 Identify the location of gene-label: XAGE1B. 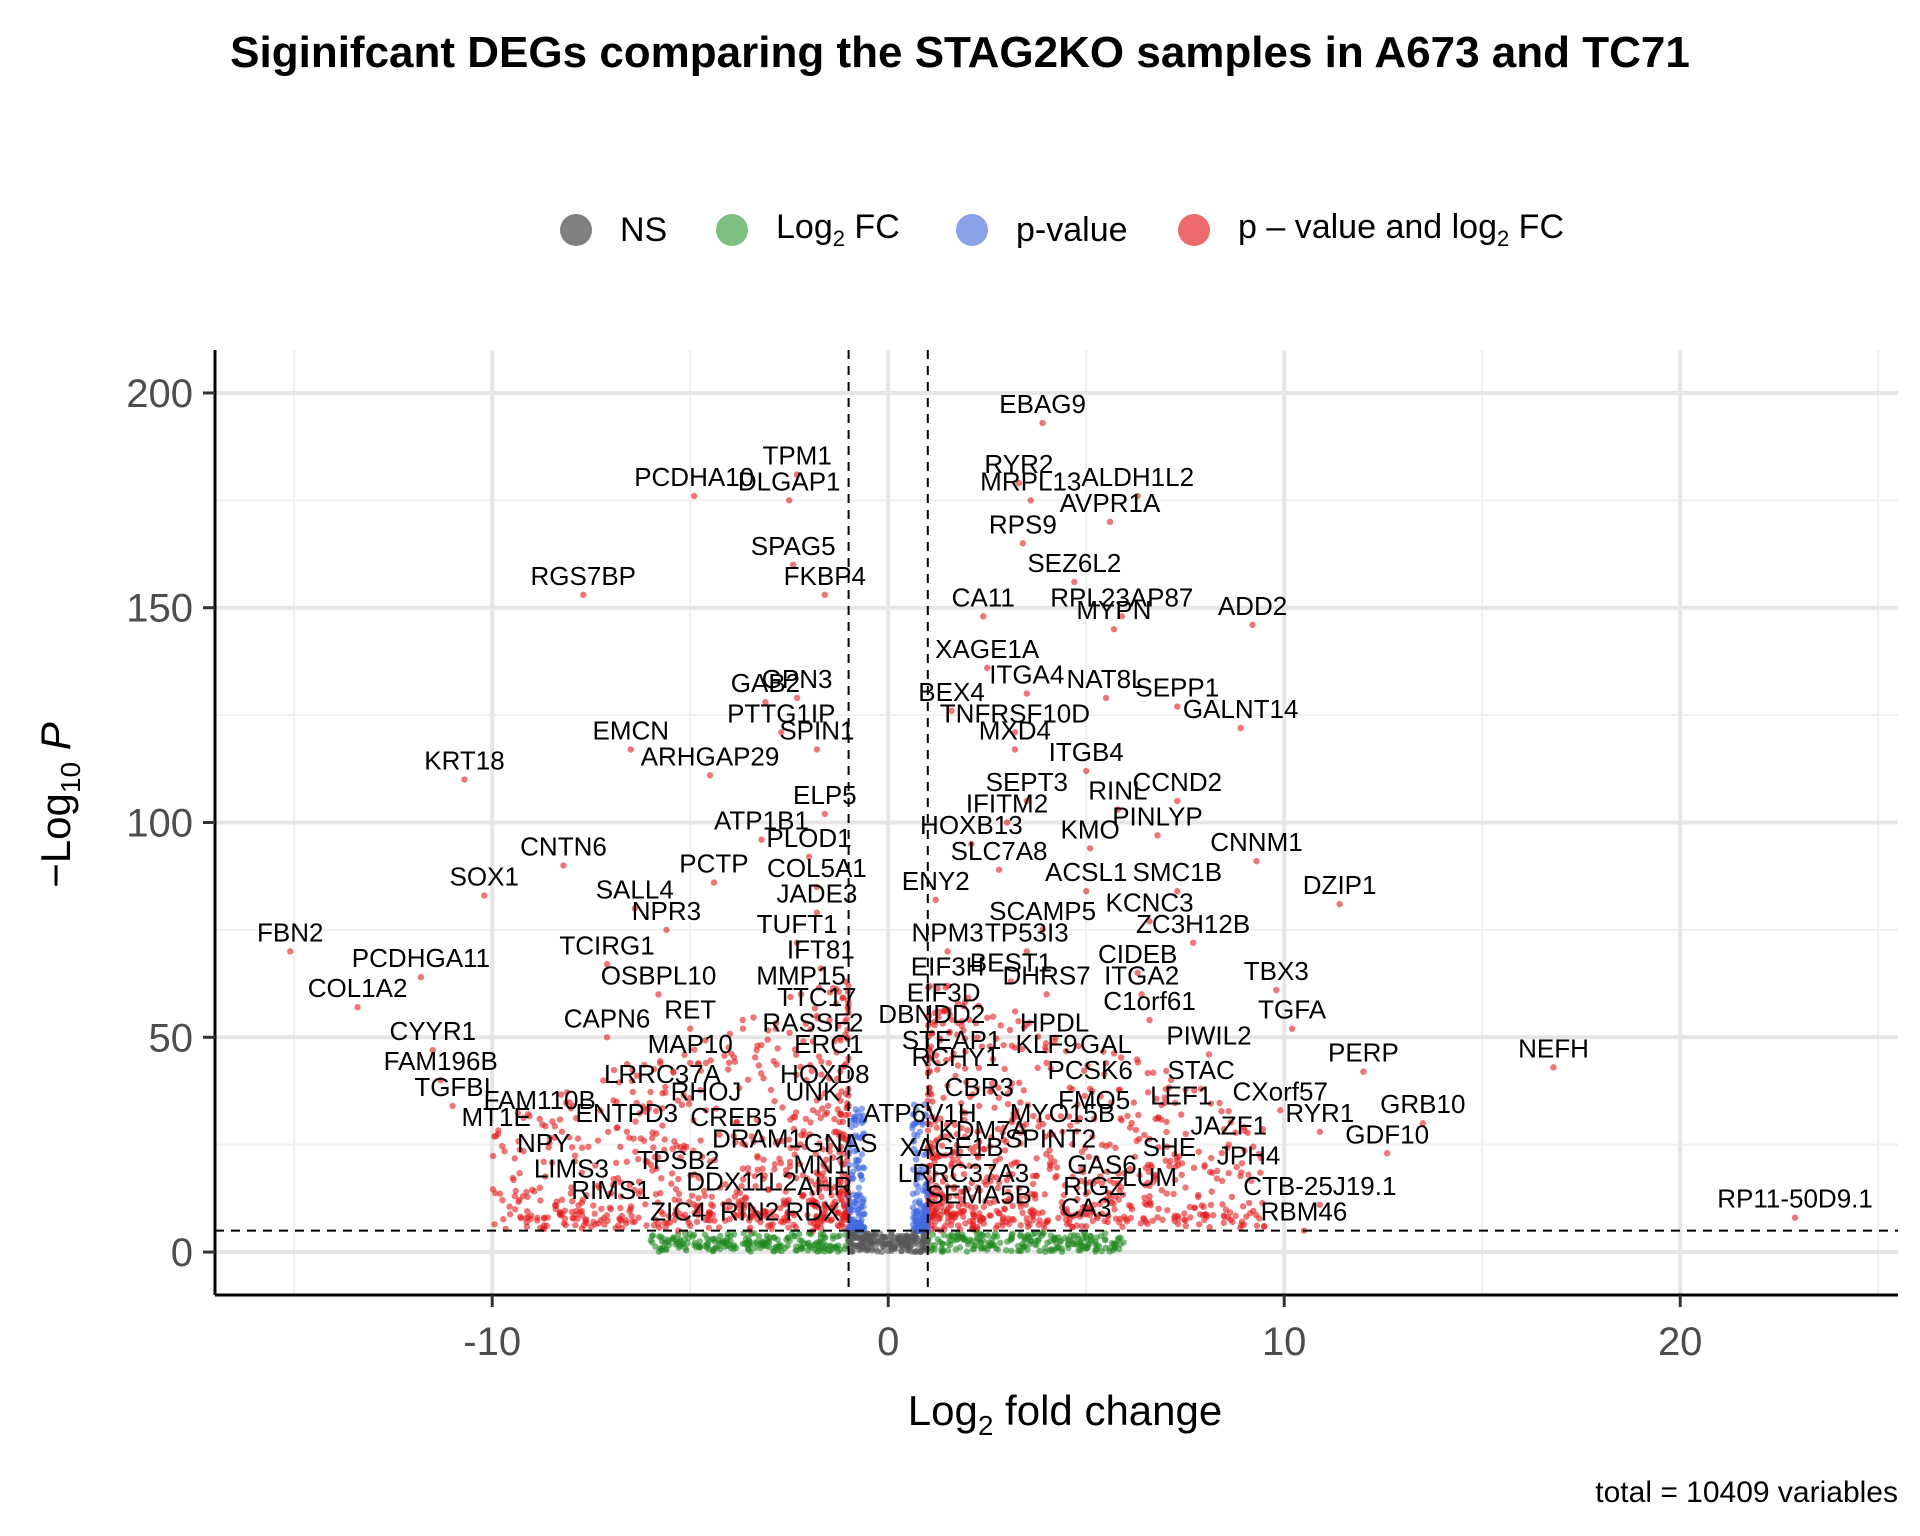
(952, 1147).